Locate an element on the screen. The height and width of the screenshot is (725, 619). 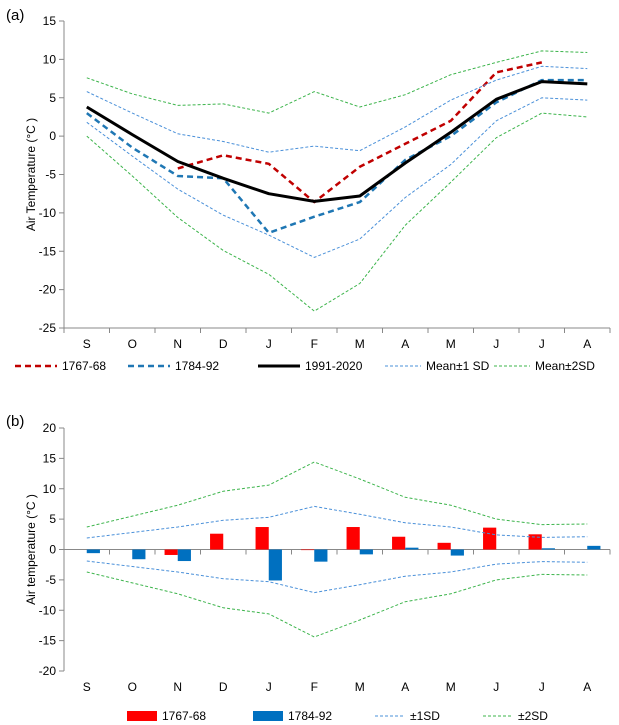
legend-label: ±1SD is located at coordinates (425, 716).